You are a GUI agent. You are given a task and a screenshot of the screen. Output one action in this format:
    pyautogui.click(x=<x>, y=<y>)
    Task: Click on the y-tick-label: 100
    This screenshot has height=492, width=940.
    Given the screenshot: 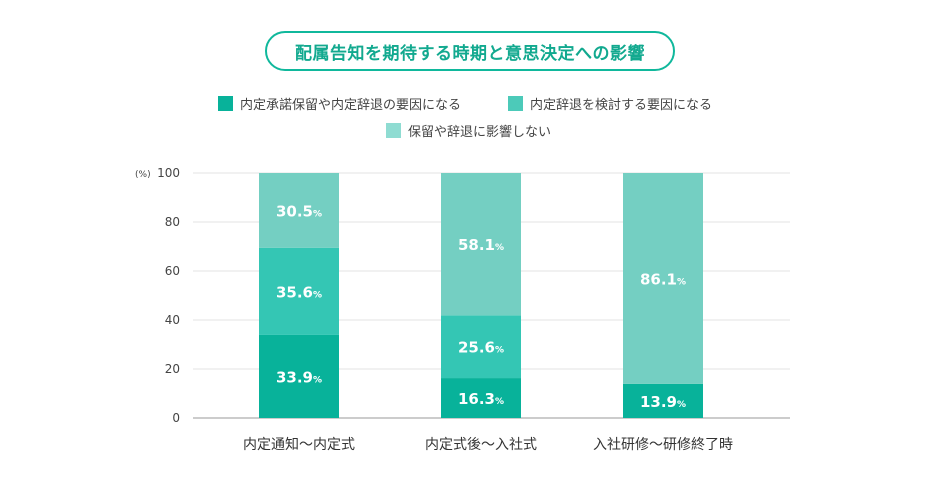 What is the action you would take?
    pyautogui.click(x=168, y=173)
    